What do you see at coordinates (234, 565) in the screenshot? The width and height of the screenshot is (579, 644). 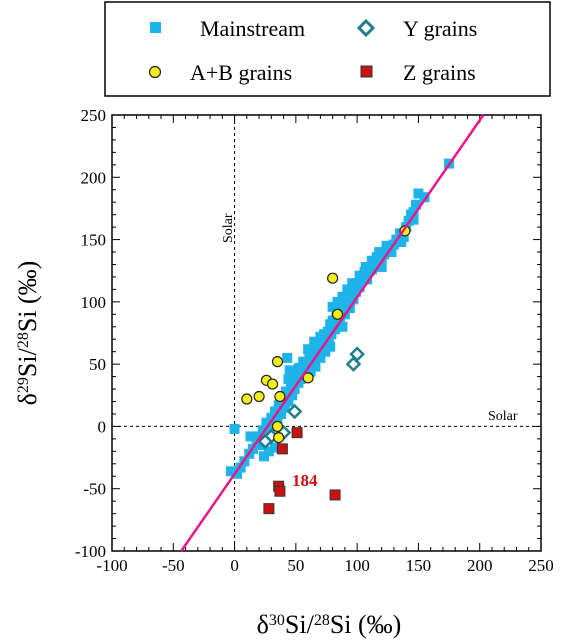 I see `x-tick-label: 0` at bounding box center [234, 565].